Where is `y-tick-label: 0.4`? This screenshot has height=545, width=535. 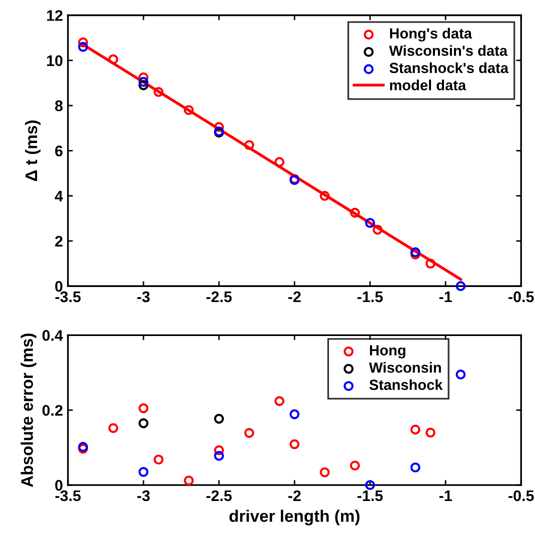
y-tick-label: 0.4 is located at coordinates (53, 335).